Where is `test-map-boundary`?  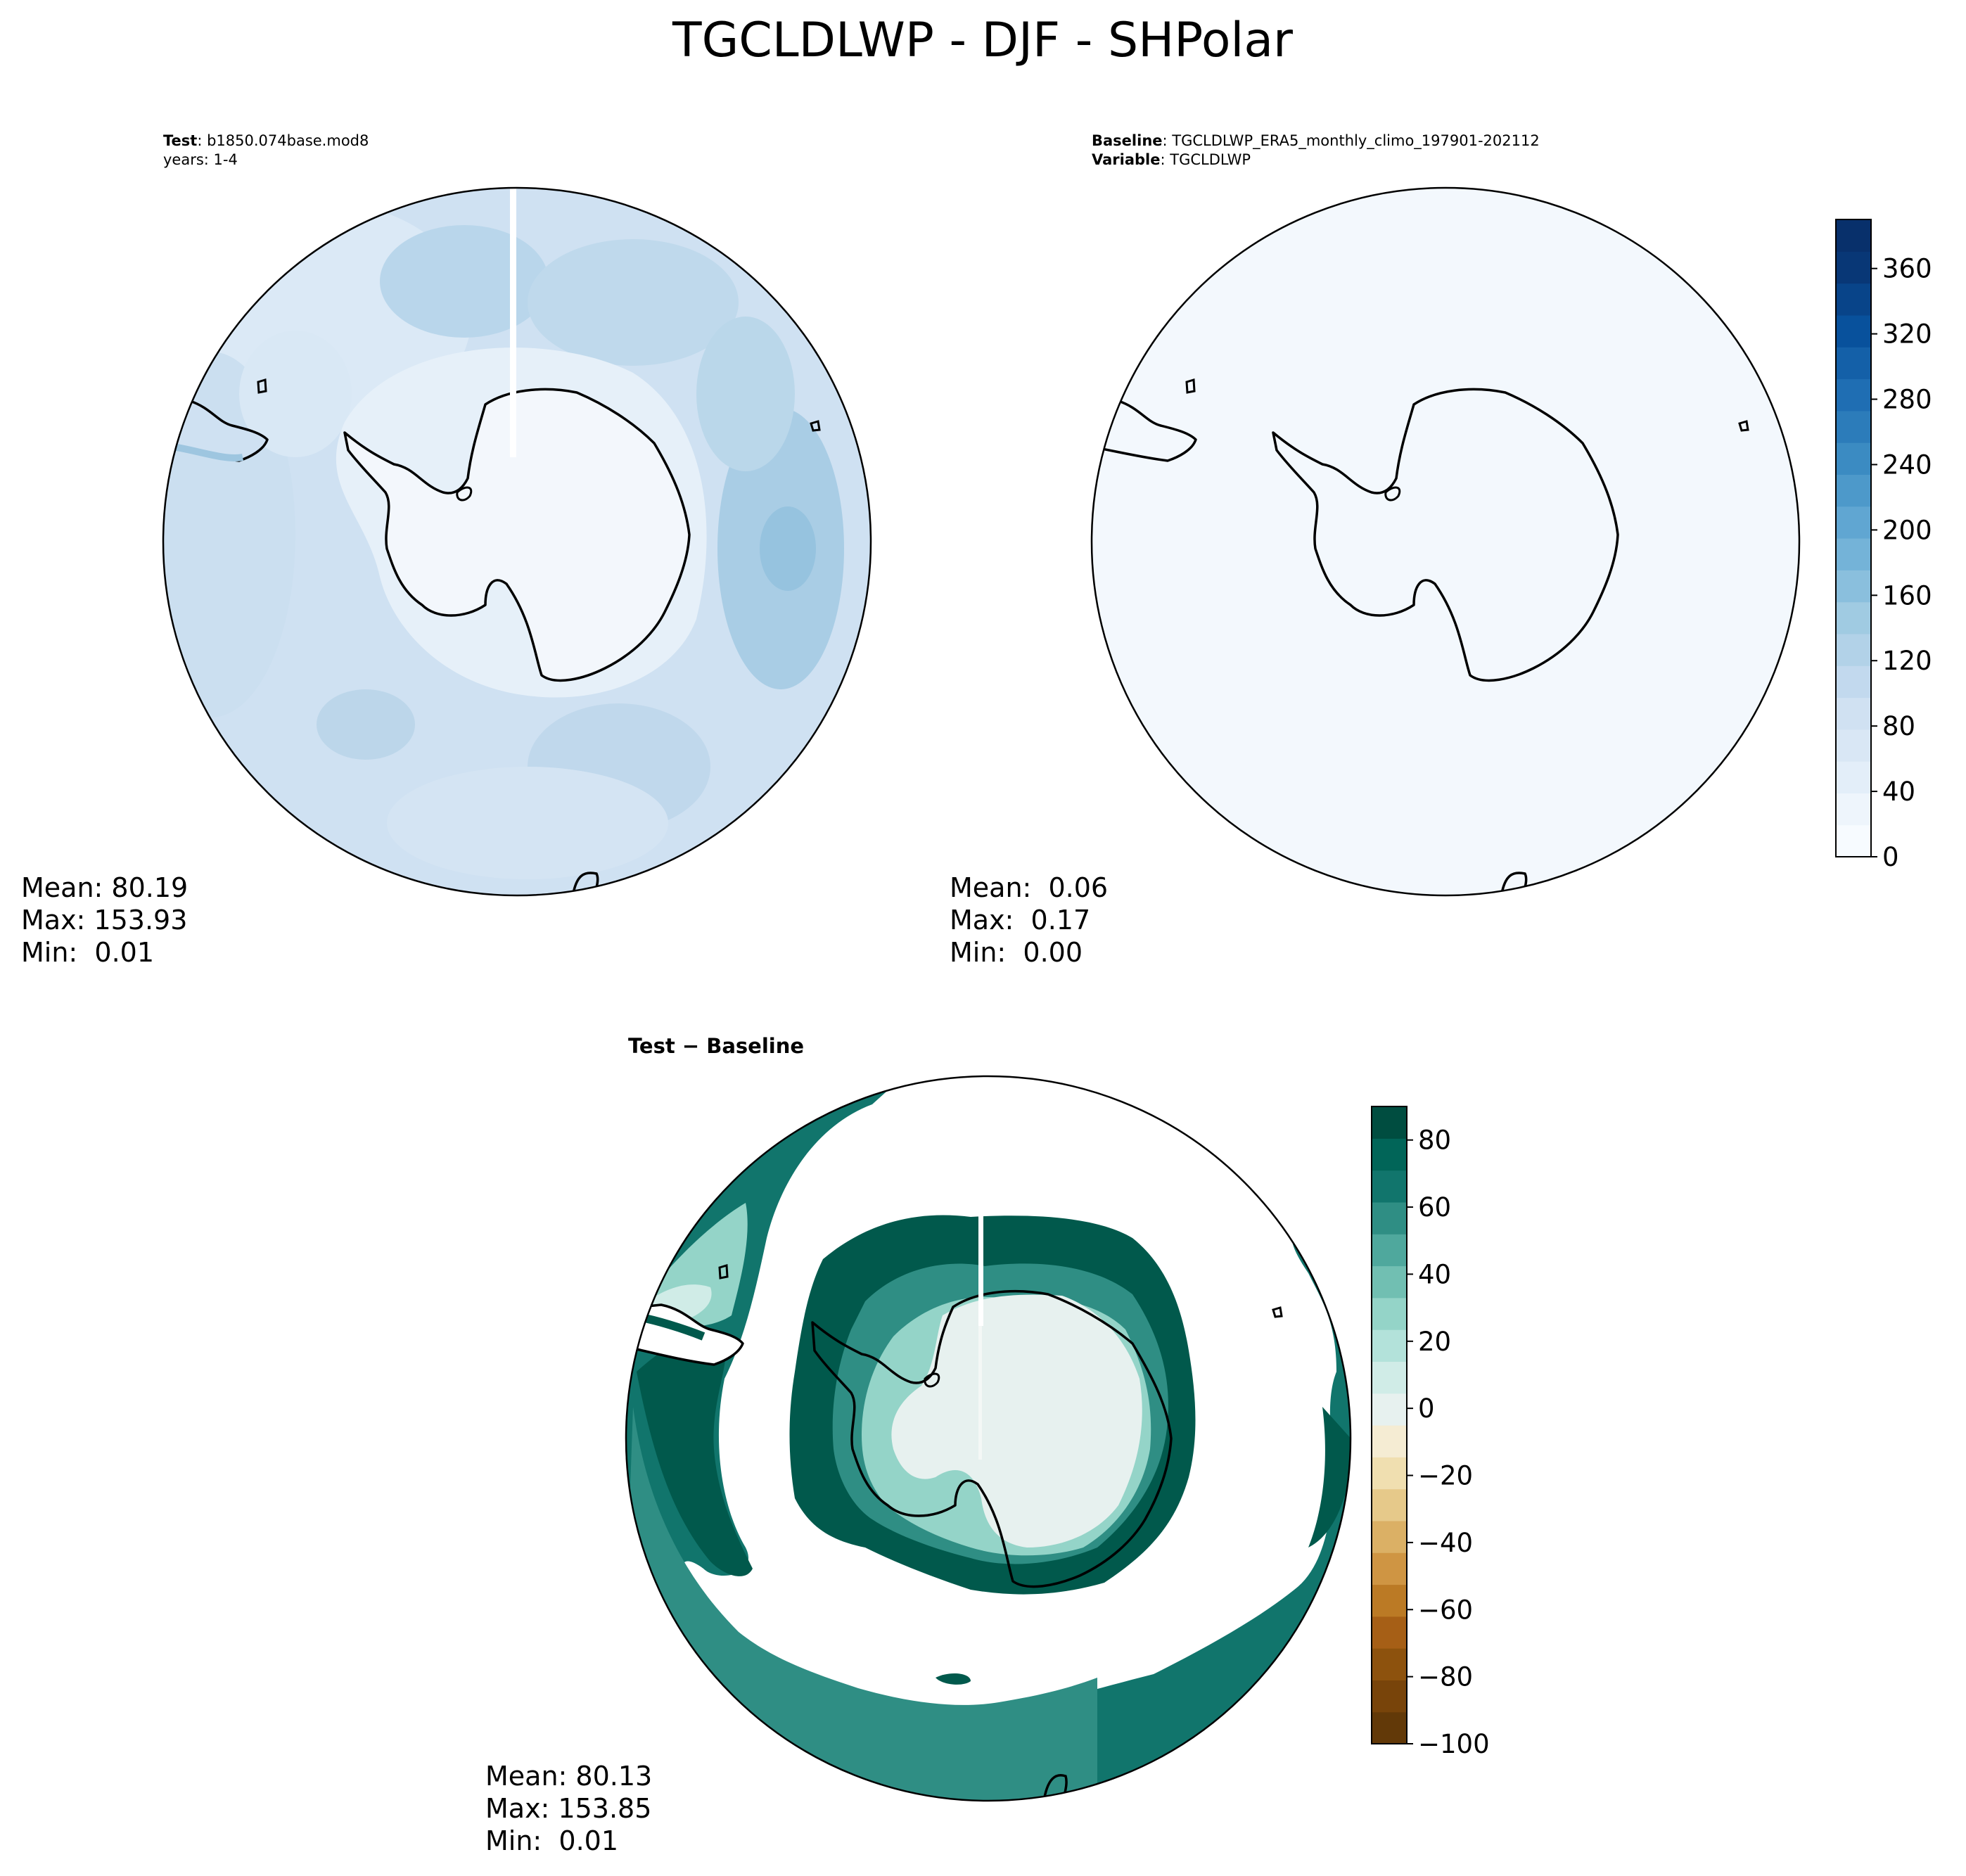 test-map-boundary is located at coordinates (517, 541).